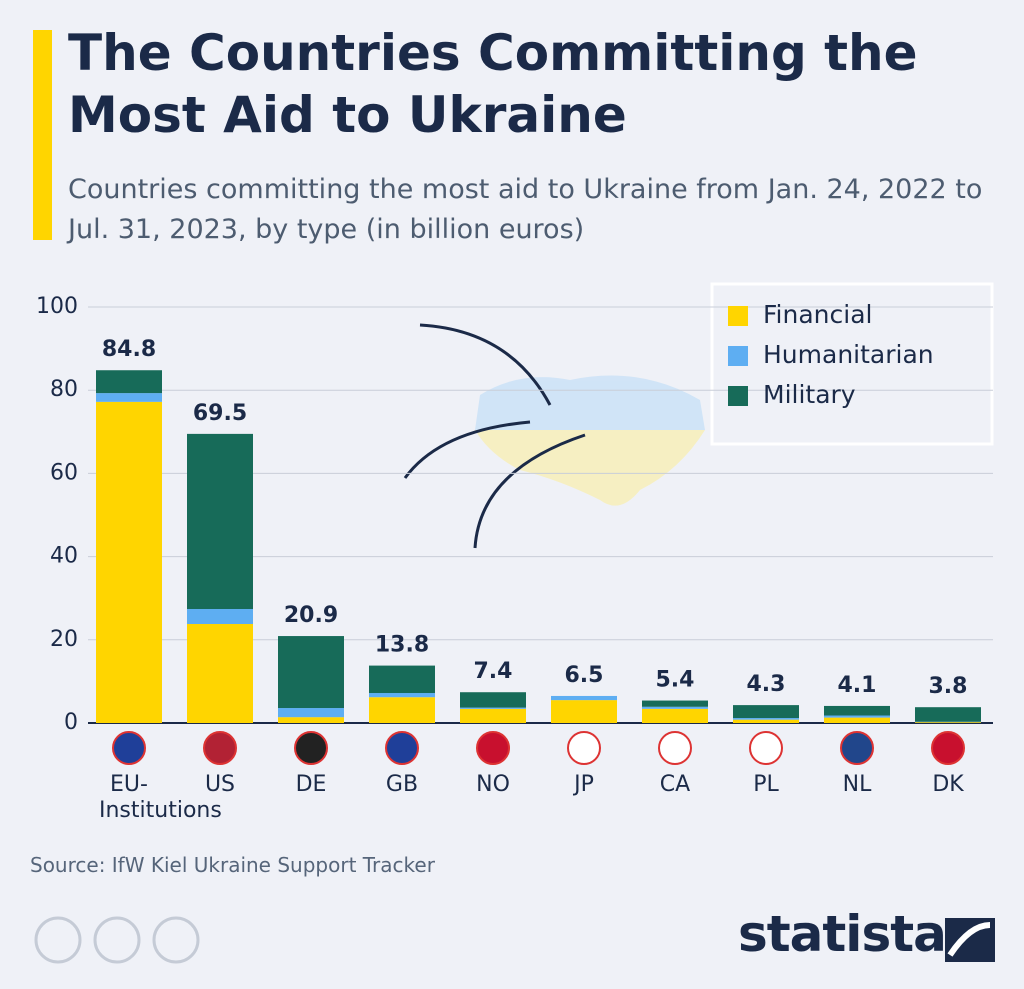  Describe the element at coordinates (857, 784) in the screenshot. I see `x-tick-label: NL` at that location.